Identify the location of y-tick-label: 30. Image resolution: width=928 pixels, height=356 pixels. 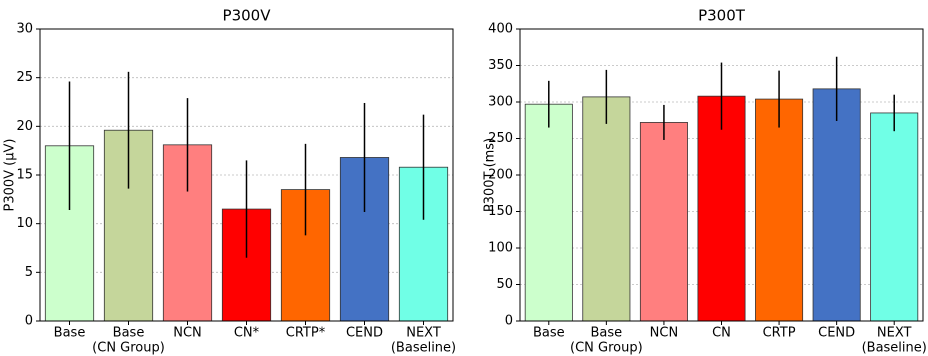
(24, 29).